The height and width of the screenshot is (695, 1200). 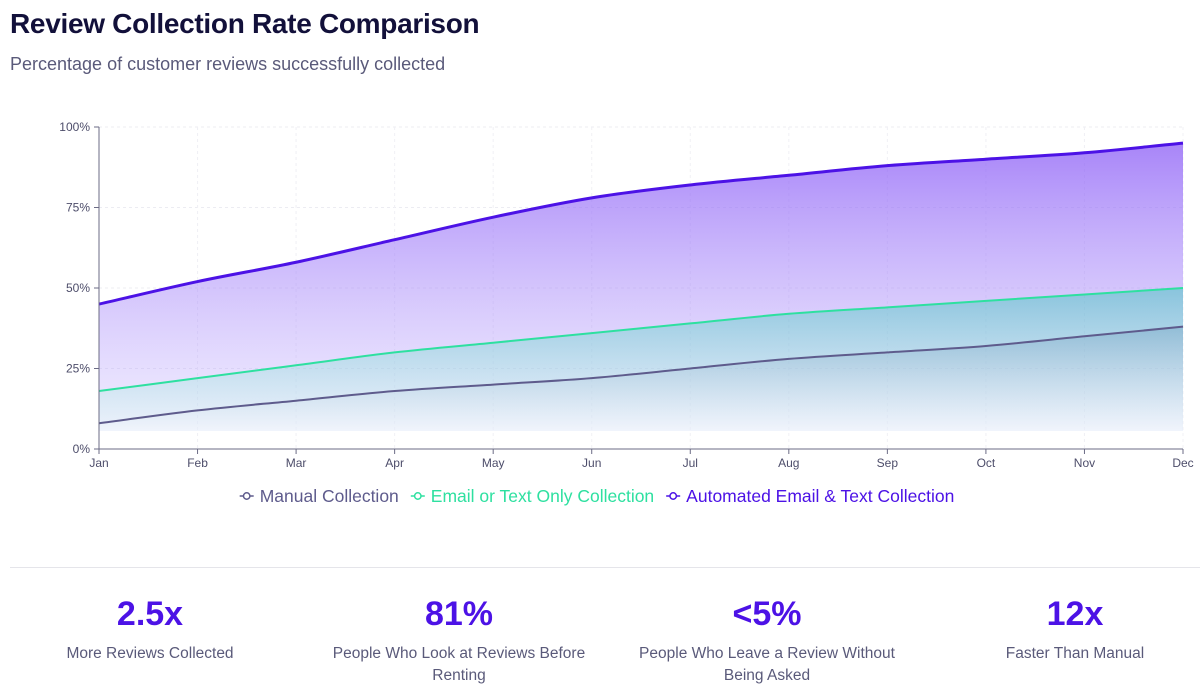 I want to click on x-tick-label: Oct, so click(x=986, y=463).